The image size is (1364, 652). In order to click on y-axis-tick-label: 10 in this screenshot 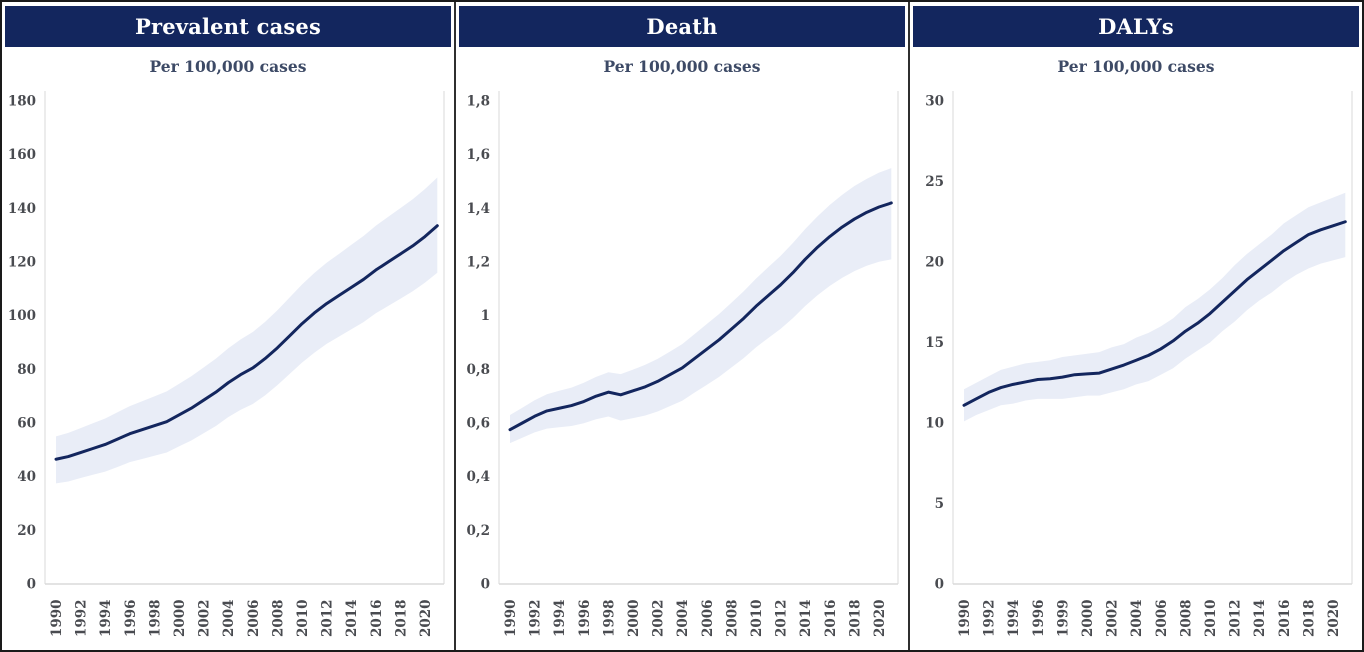, I will do `click(934, 424)`.